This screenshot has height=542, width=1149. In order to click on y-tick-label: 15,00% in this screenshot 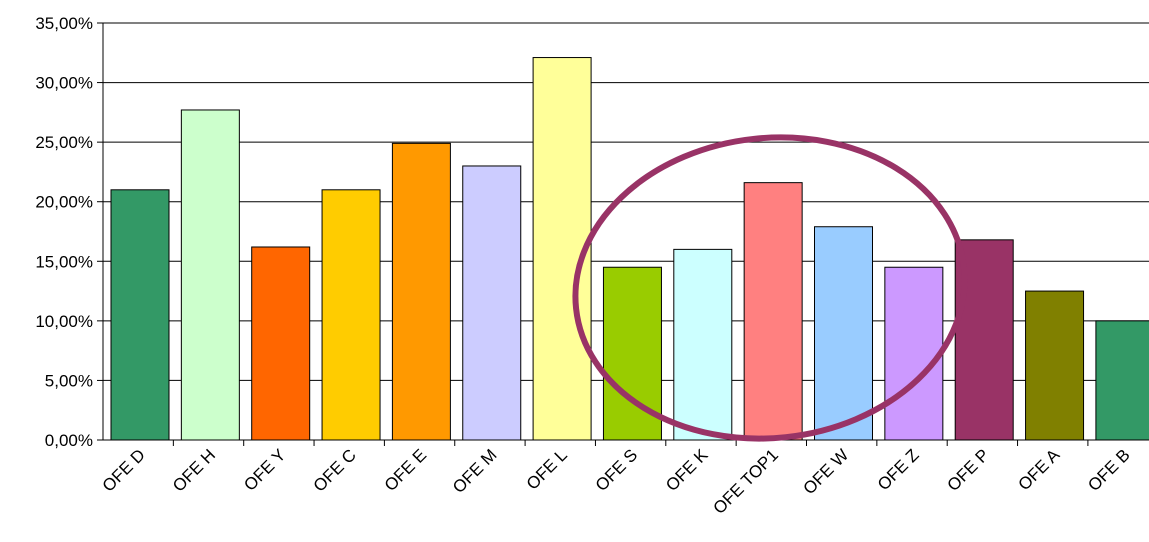, I will do `click(64, 261)`.